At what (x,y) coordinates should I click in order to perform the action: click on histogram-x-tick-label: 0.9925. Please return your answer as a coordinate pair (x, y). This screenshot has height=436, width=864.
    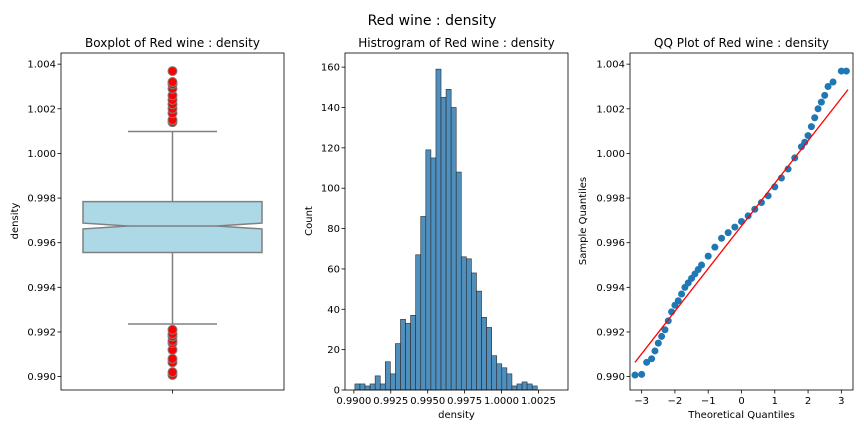
    Looking at the image, I should click on (390, 401).